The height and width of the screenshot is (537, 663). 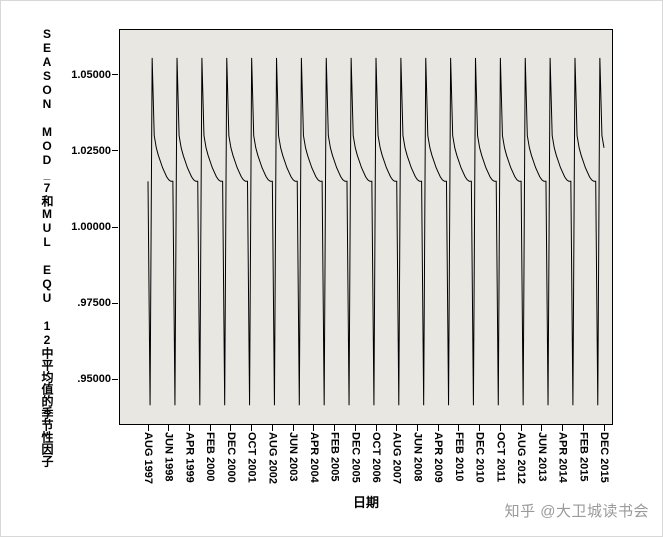 What do you see at coordinates (189, 457) in the screenshot?
I see `x-tick-label: APR 1999` at bounding box center [189, 457].